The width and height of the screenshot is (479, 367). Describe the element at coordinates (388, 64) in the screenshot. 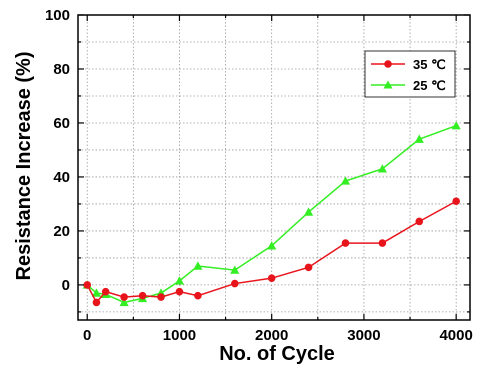

I see `legend-marker-35c` at that location.